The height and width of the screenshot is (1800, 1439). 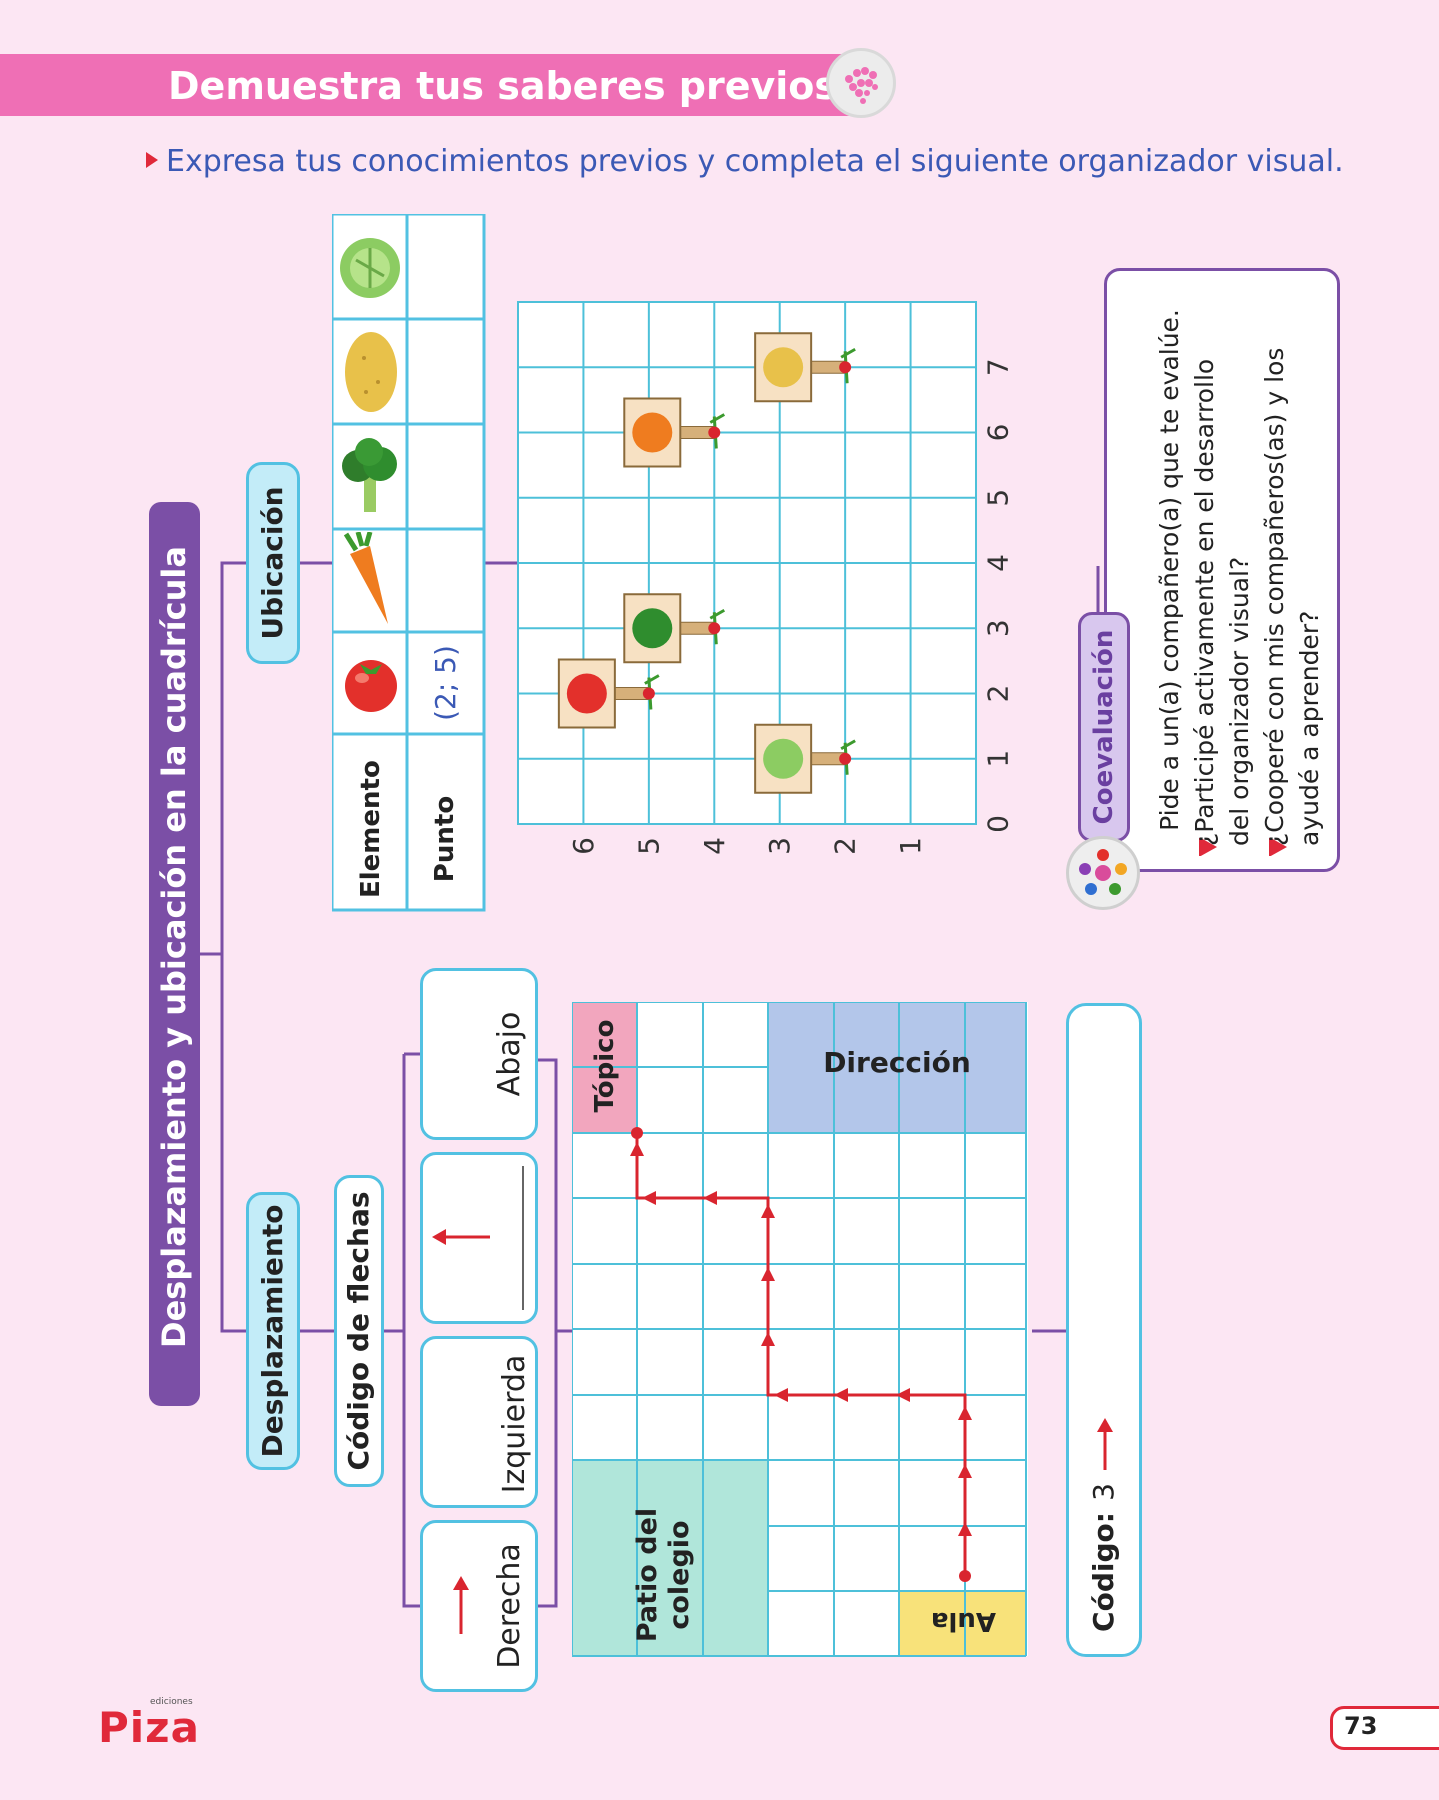 I want to click on lettuce-icon, so click(x=370, y=268).